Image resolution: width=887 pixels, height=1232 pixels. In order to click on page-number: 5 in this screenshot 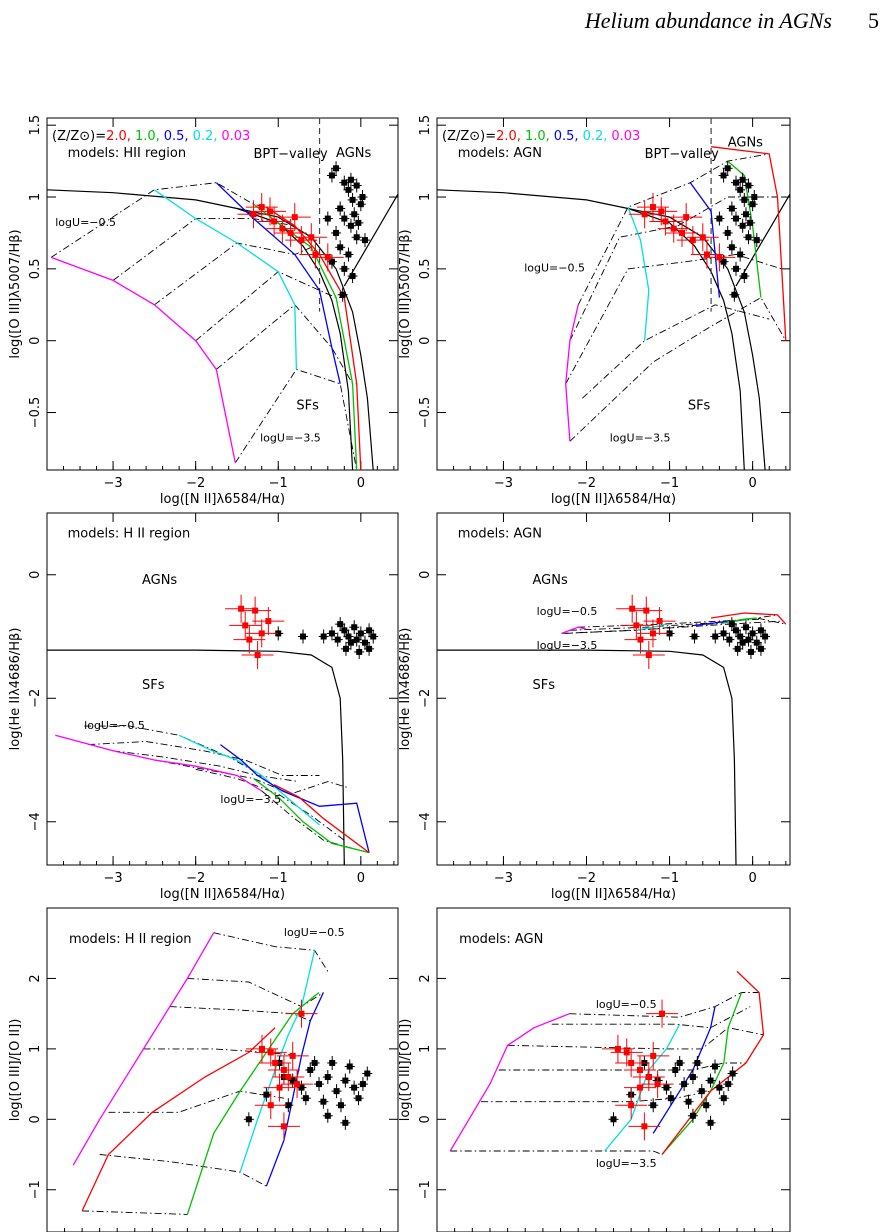, I will do `click(873, 20)`.